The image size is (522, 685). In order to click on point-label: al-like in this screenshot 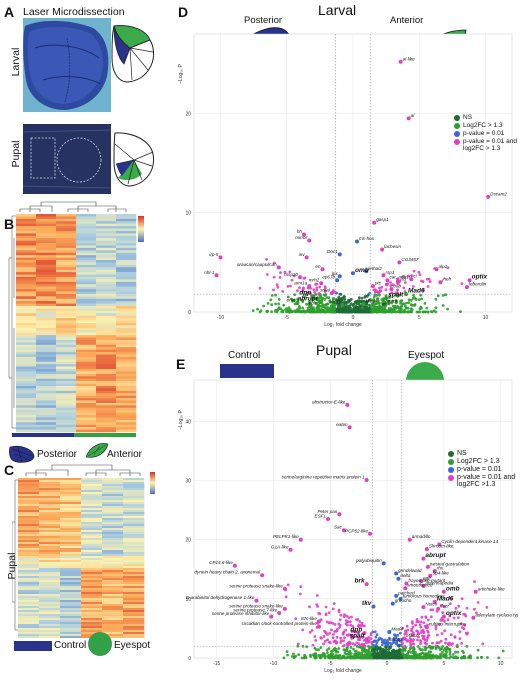, I will do `click(409, 58)`.